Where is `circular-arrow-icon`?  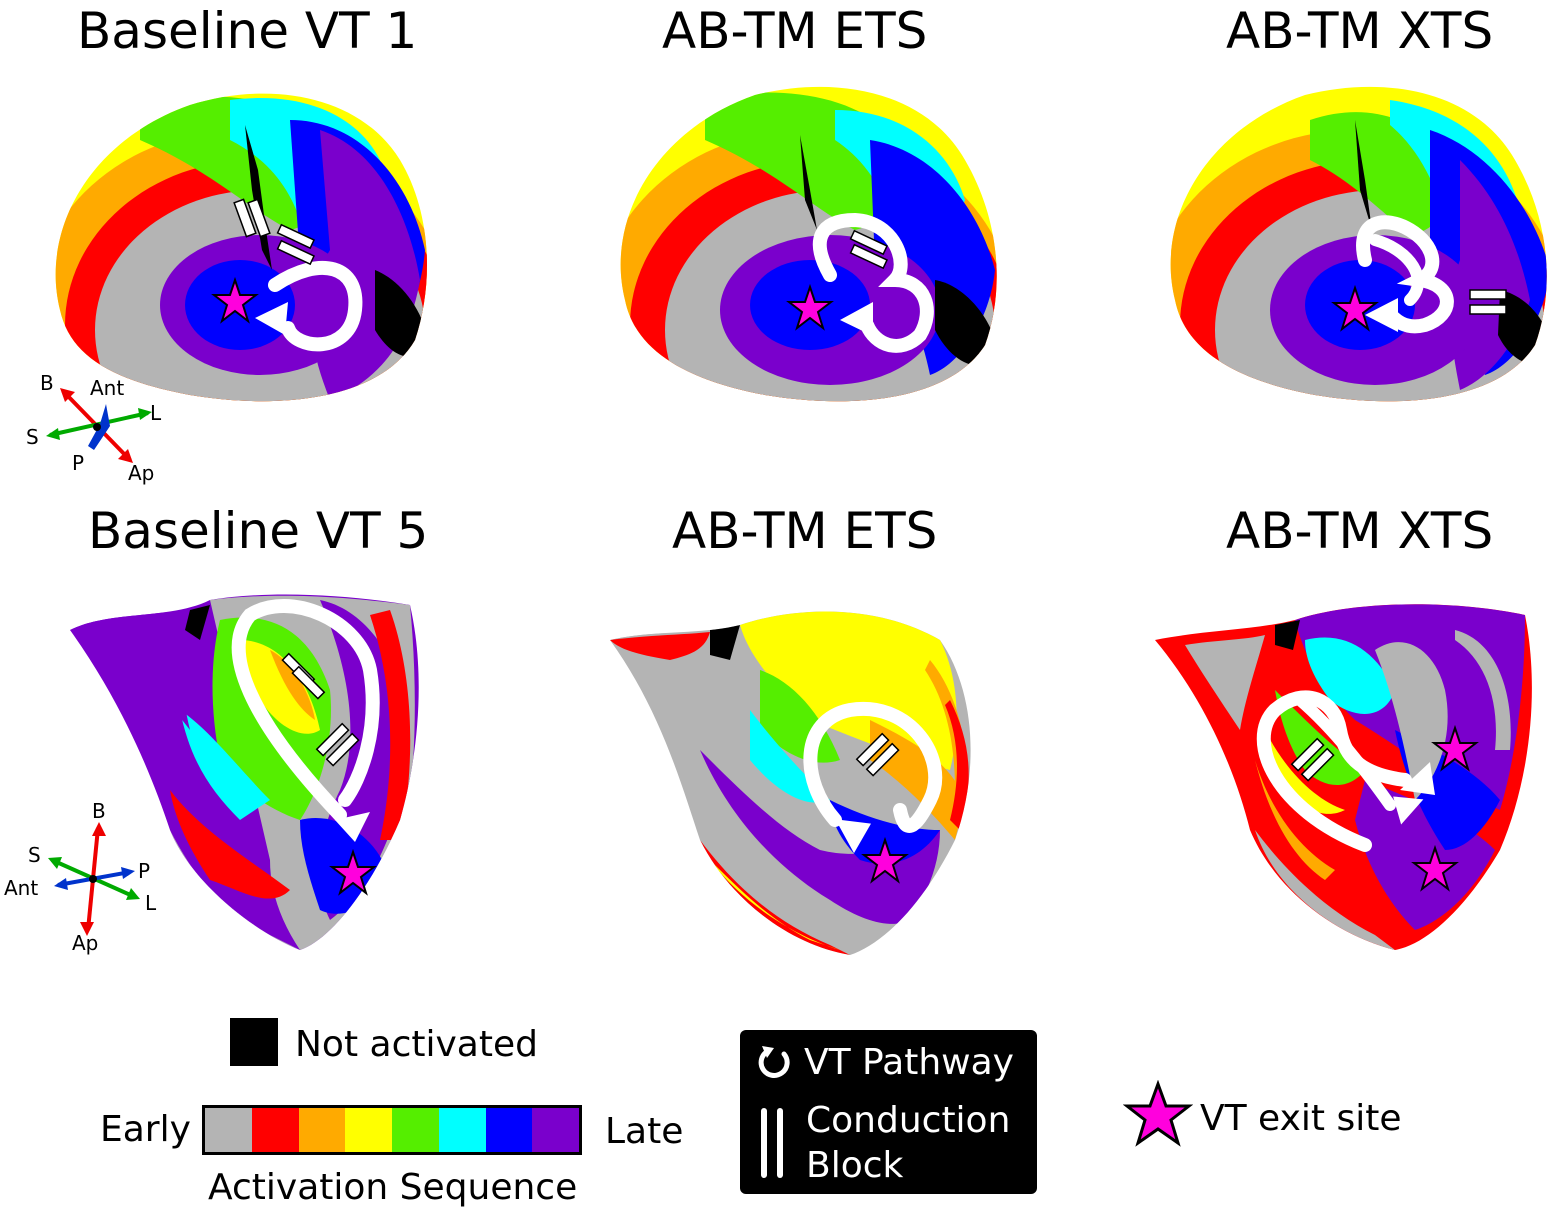 circular-arrow-icon is located at coordinates (774, 1062).